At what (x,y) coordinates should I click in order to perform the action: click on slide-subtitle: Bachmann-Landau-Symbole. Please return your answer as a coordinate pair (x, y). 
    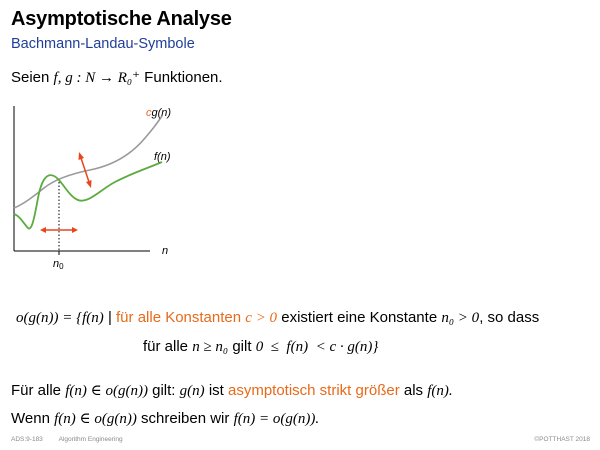
    Looking at the image, I should click on (103, 44).